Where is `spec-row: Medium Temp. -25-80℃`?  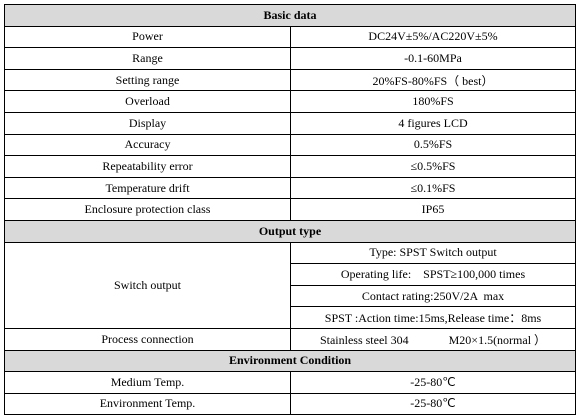 spec-row: Medium Temp. -25-80℃ is located at coordinates (290, 382).